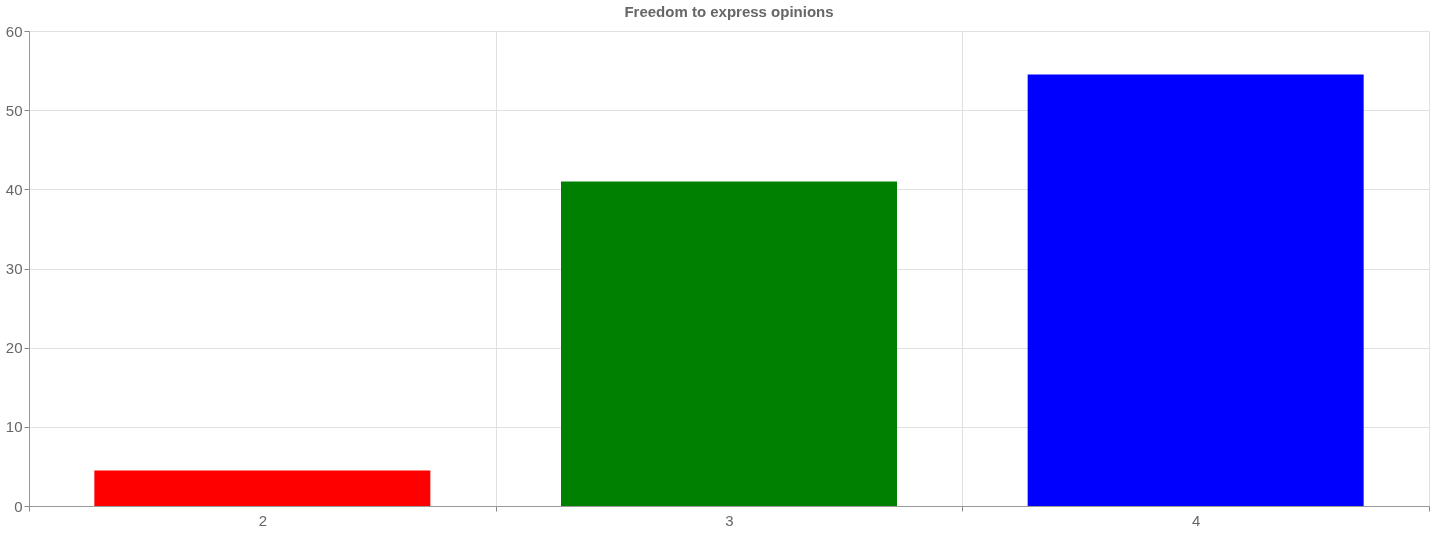 The height and width of the screenshot is (537, 1439). What do you see at coordinates (729, 520) in the screenshot?
I see `x-tick-label: 3` at bounding box center [729, 520].